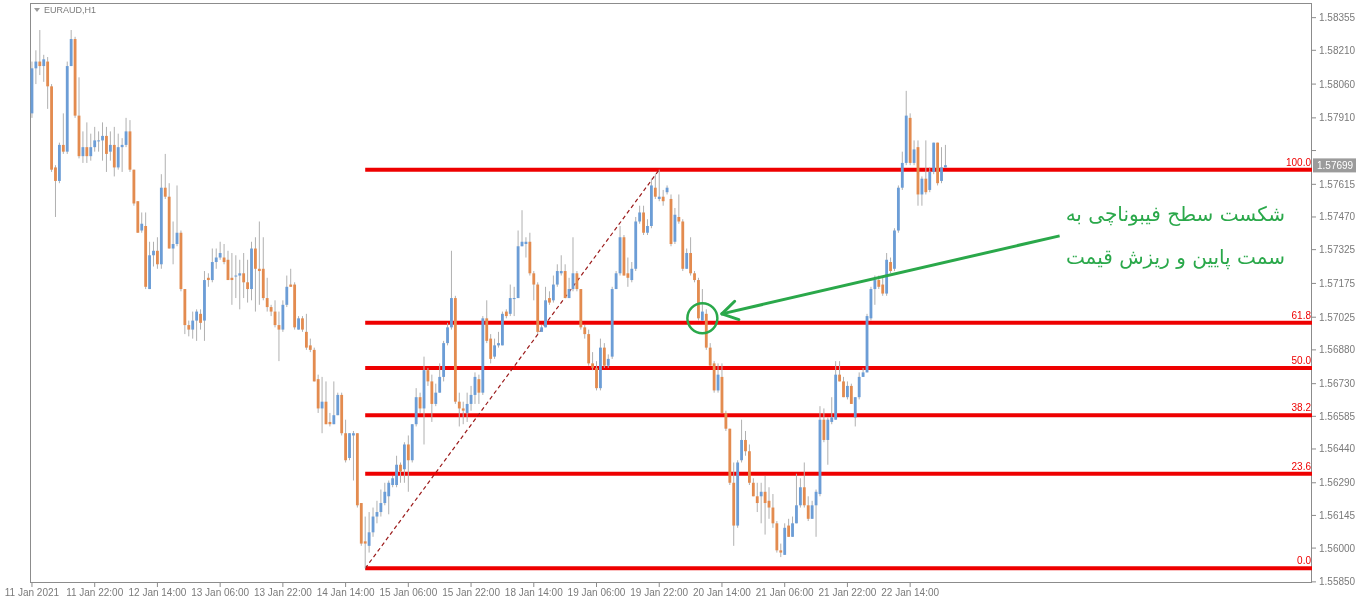  Describe the element at coordinates (157, 592) in the screenshot. I see `x-tick-label: 12 Jan 14:00` at that location.